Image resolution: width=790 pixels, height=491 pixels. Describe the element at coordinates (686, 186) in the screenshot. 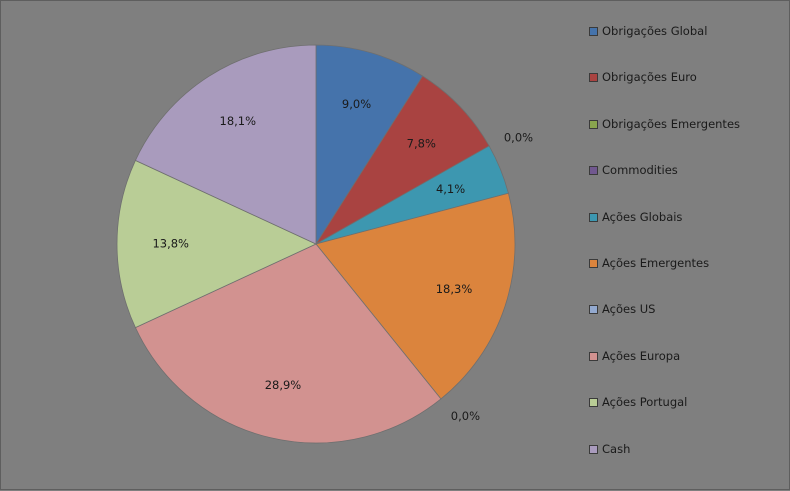

I see `legend-item-commodities: Commodities` at that location.